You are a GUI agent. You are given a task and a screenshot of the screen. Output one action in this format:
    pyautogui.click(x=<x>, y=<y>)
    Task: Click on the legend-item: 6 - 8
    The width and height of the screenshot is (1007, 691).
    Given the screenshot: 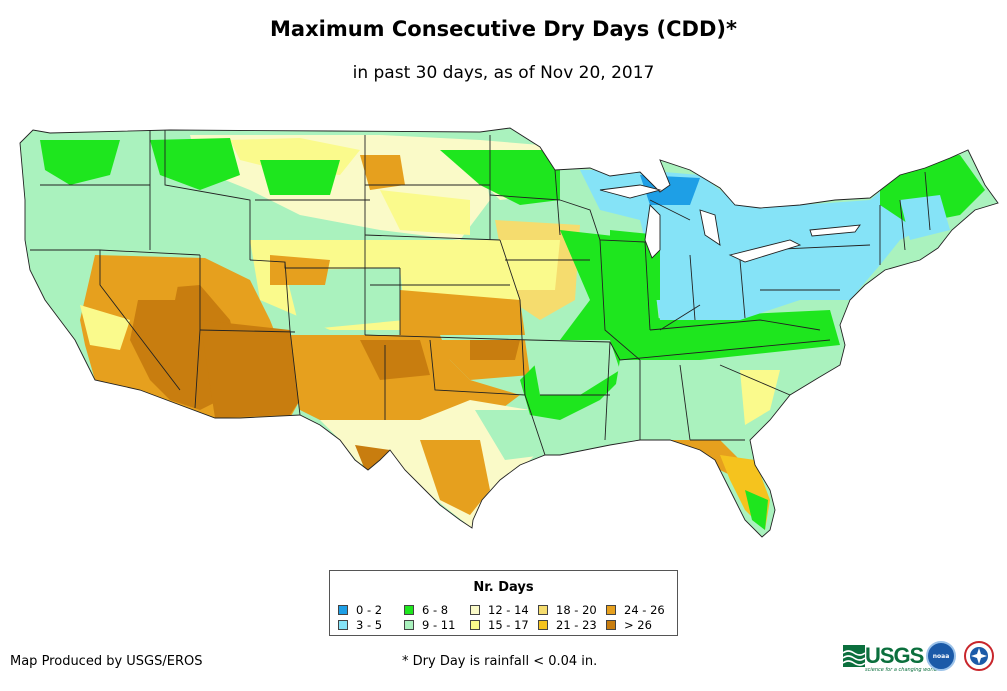 What is the action you would take?
    pyautogui.click(x=426, y=610)
    